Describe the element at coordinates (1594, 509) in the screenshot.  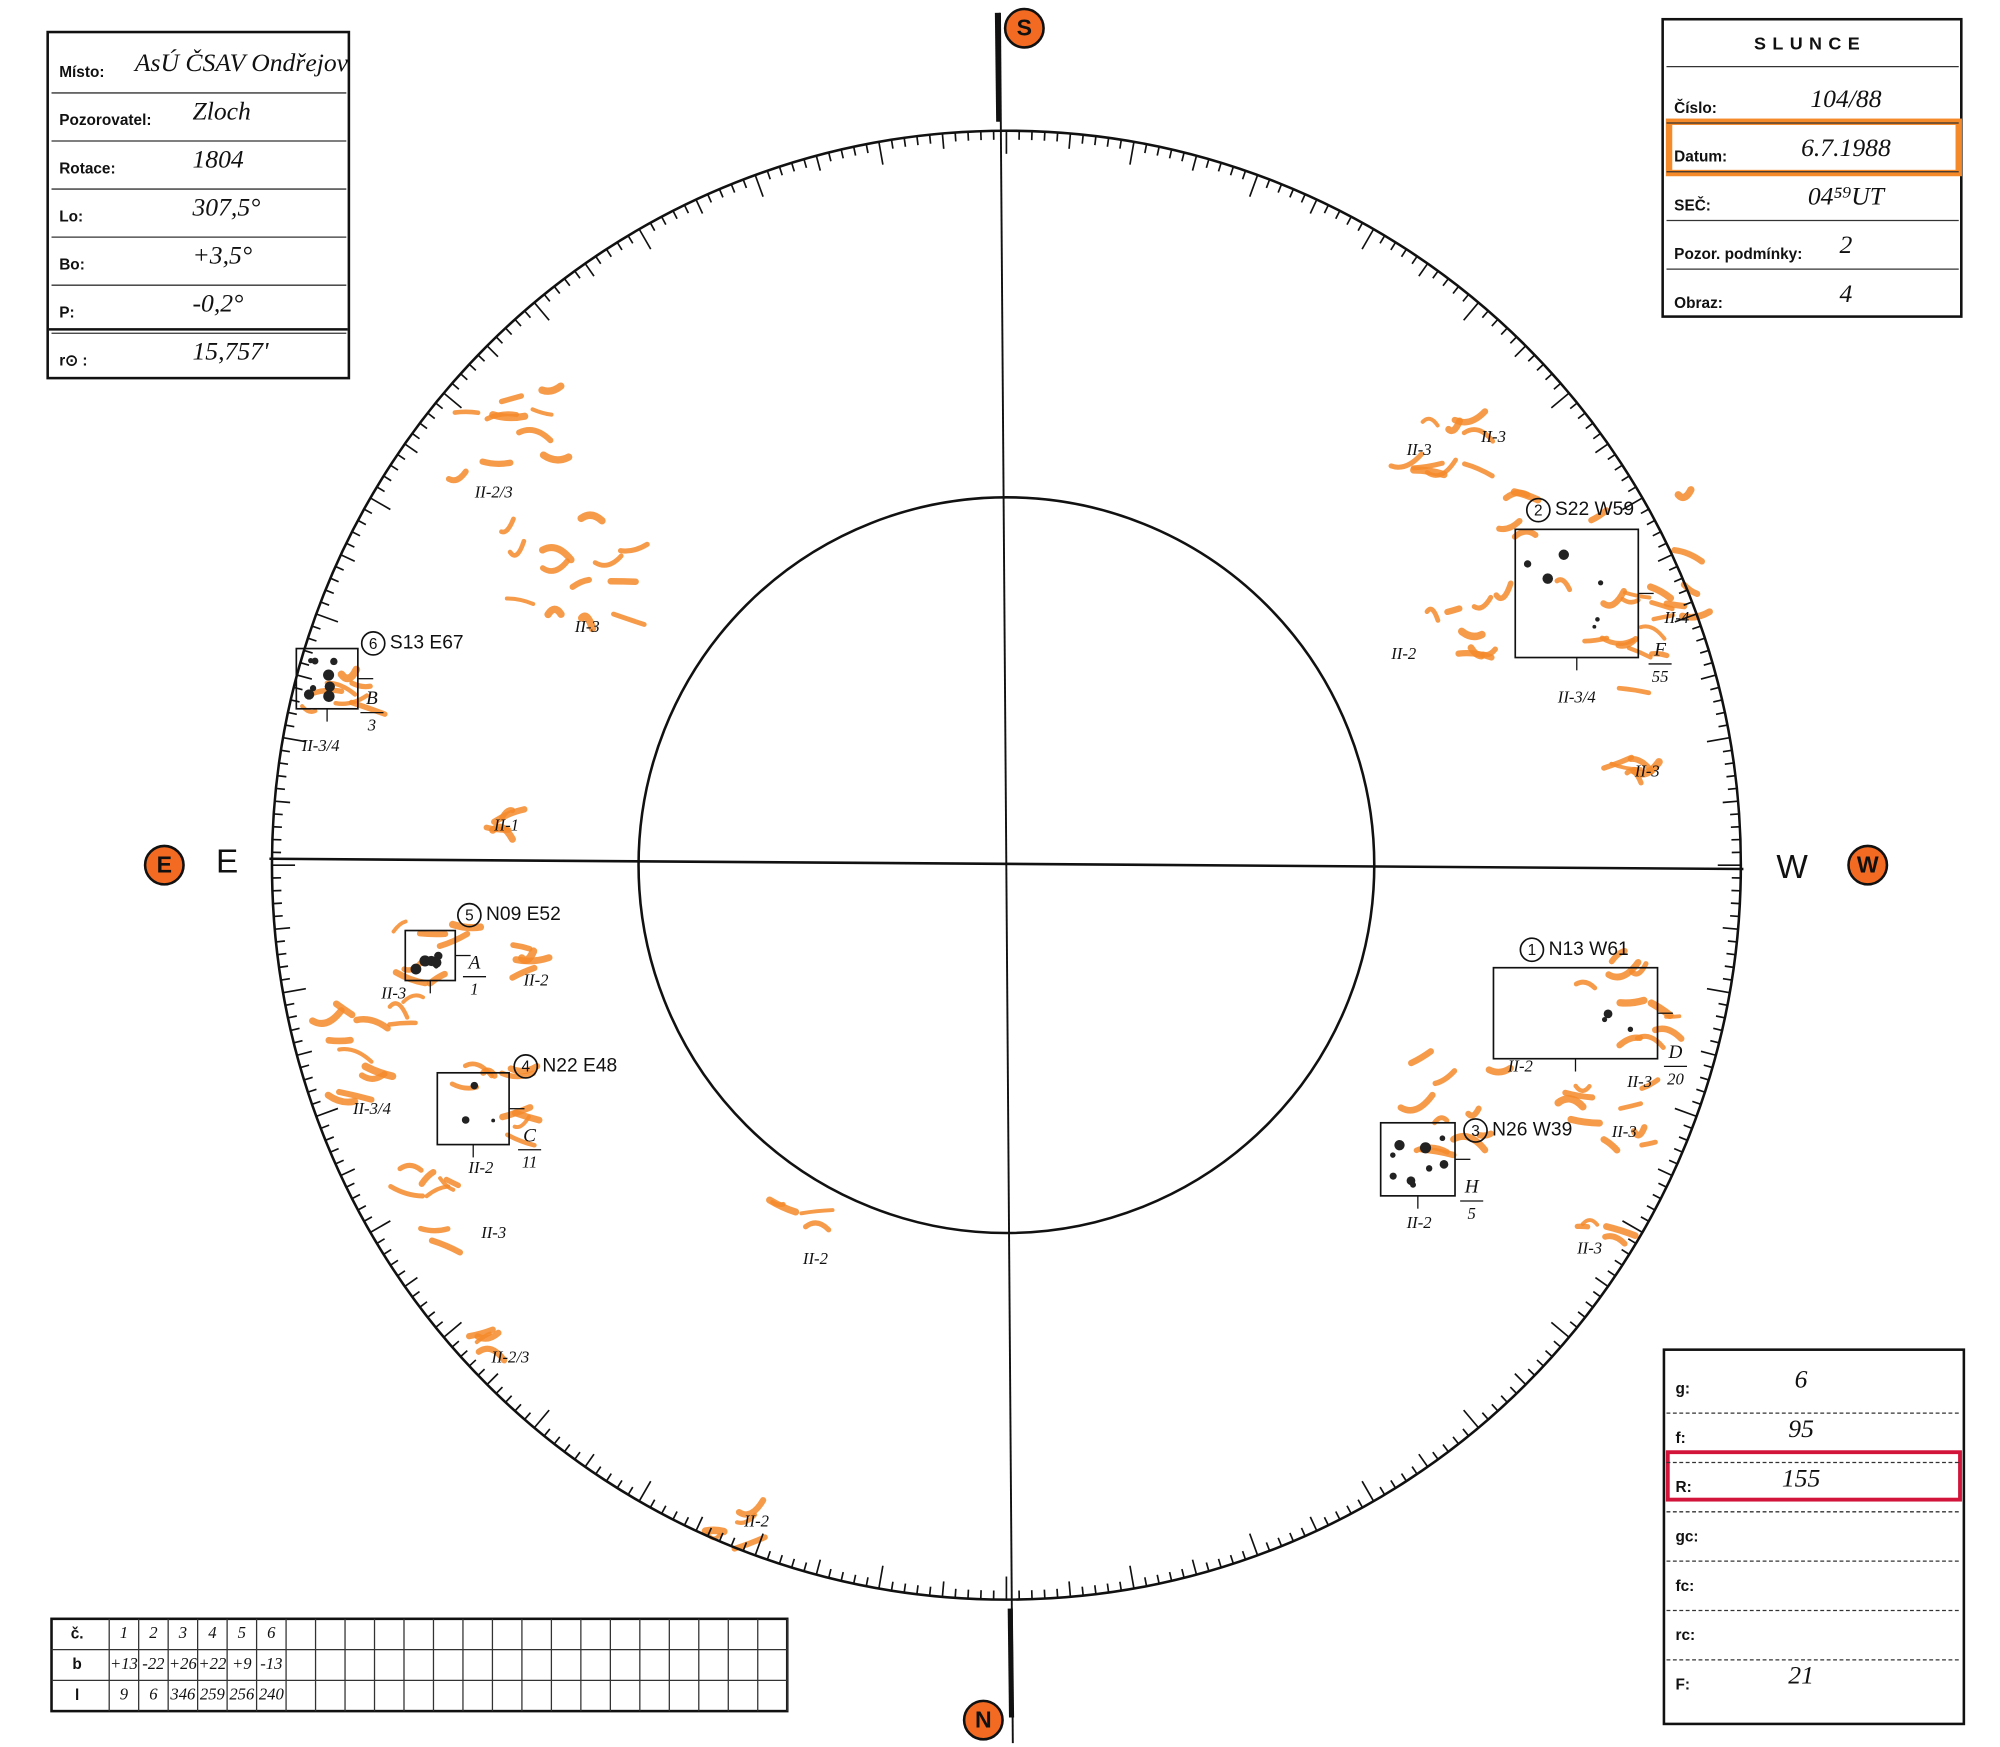
I see `group-position: S22 W59` at that location.